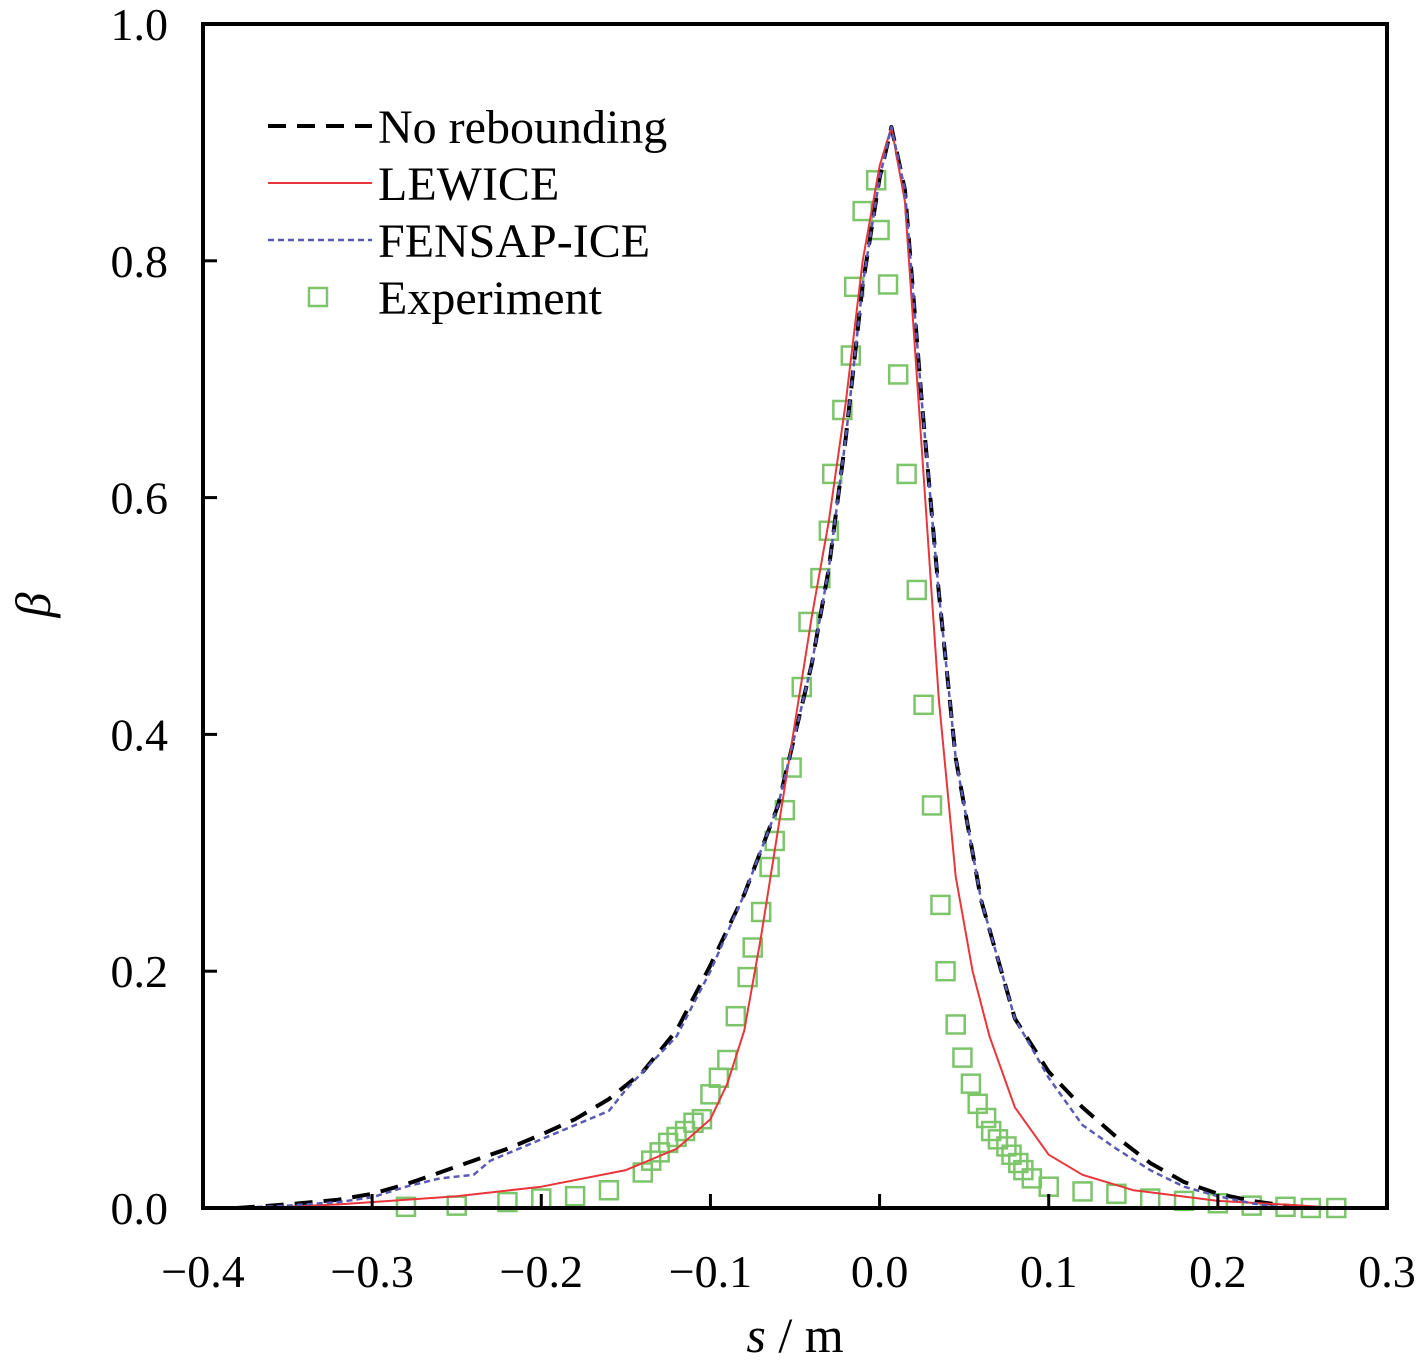 The width and height of the screenshot is (1424, 1362). Describe the element at coordinates (755, 1334) in the screenshot. I see `x-axis-symbol: s` at that location.